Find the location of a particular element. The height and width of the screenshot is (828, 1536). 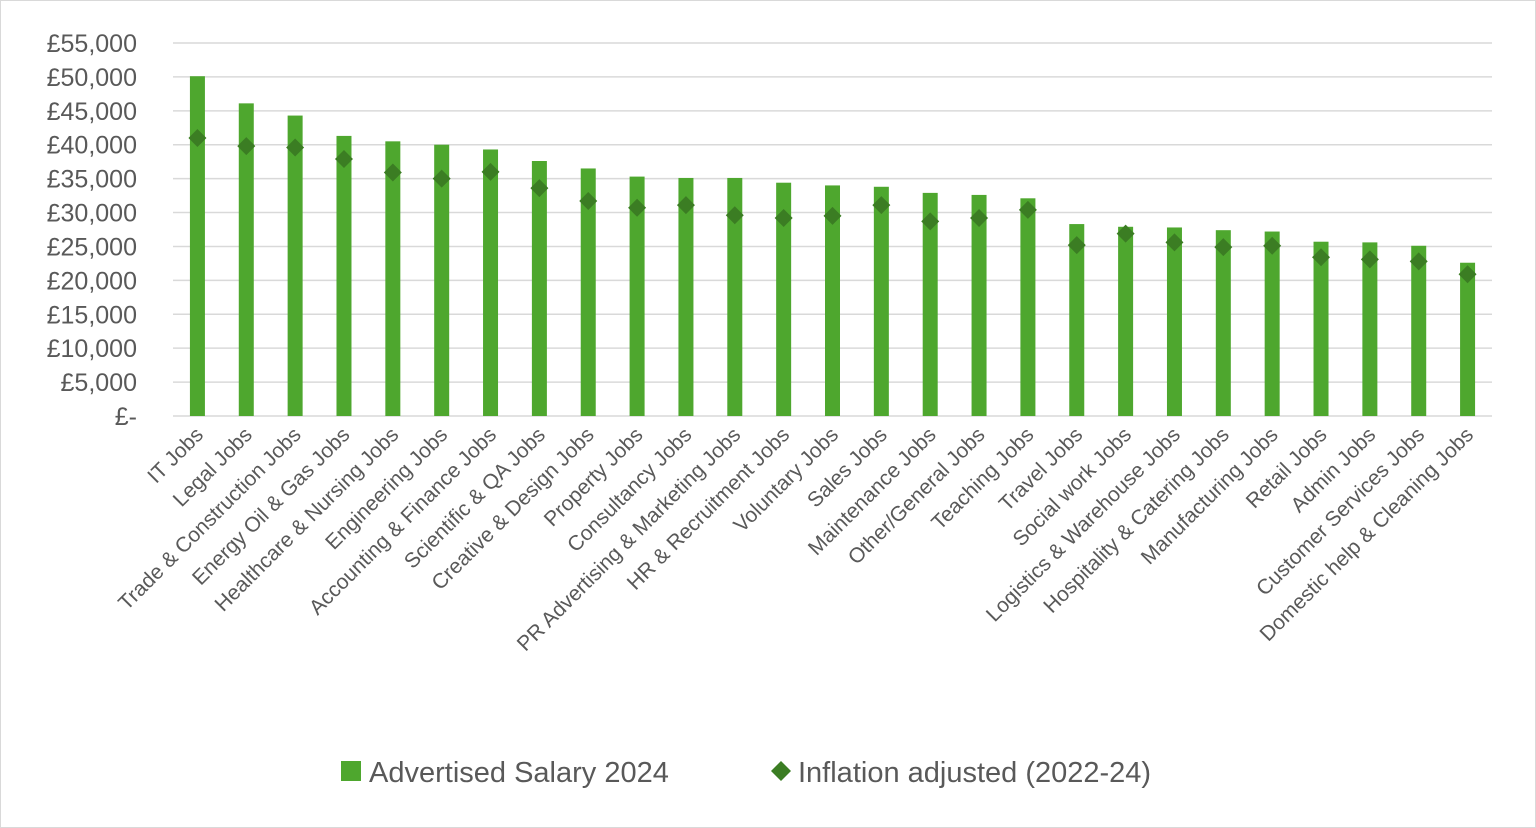

legend-label-marker: Inflation adjusted (2022-24) is located at coordinates (974, 773).